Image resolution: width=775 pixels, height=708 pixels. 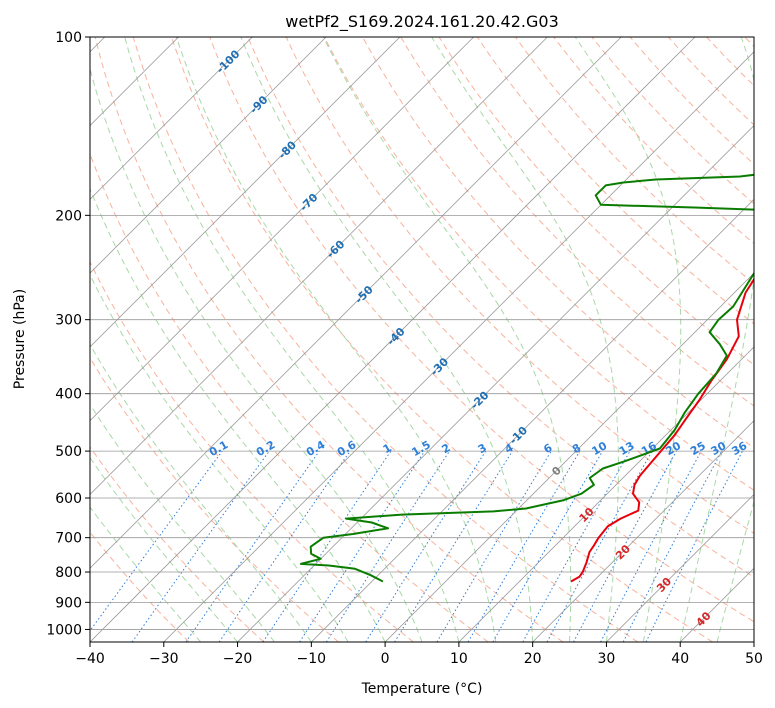 I want to click on x-tick-label: 30, so click(x=607, y=659).